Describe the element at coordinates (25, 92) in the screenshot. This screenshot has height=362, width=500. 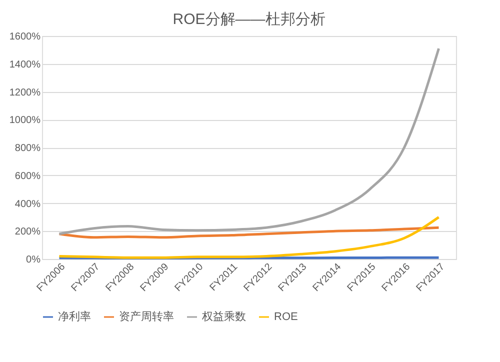
I see `y-tick-label: 1200%` at that location.